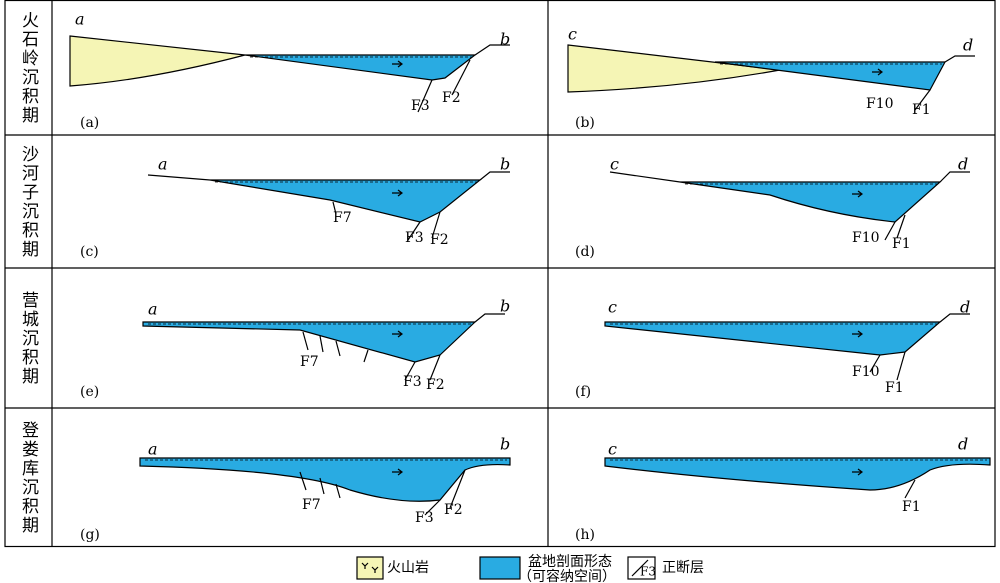 The height and width of the screenshot is (583, 1000). I want to click on section-b, so click(771, 77).